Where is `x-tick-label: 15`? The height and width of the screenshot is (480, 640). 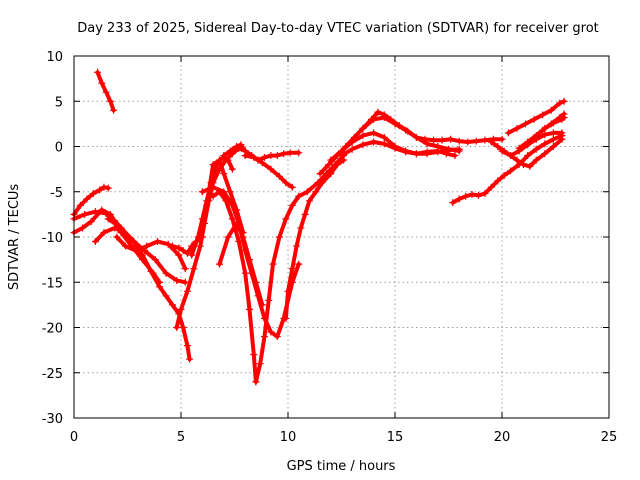 x-tick-label: 15 is located at coordinates (395, 437).